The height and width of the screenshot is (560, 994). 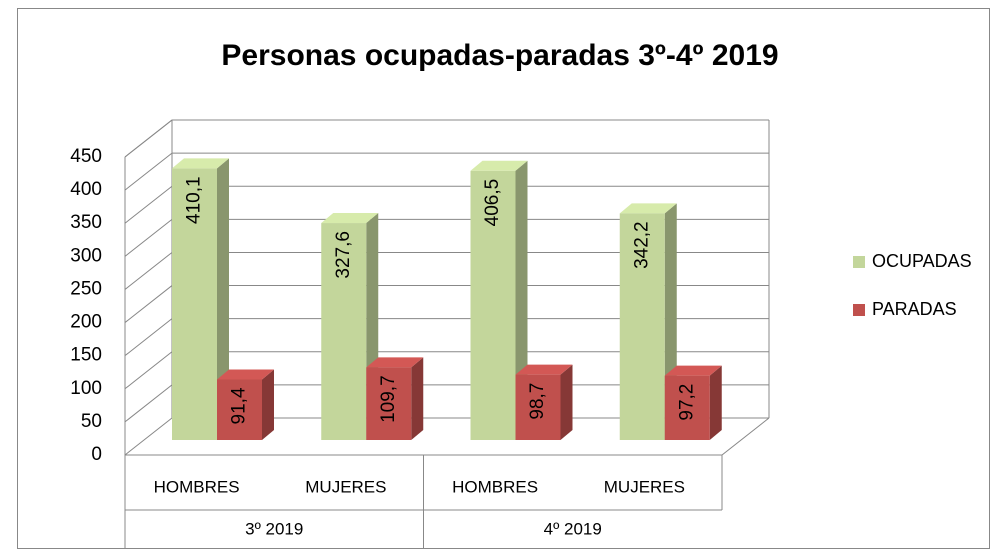 What do you see at coordinates (86, 288) in the screenshot?
I see `y-tick-label: 250` at bounding box center [86, 288].